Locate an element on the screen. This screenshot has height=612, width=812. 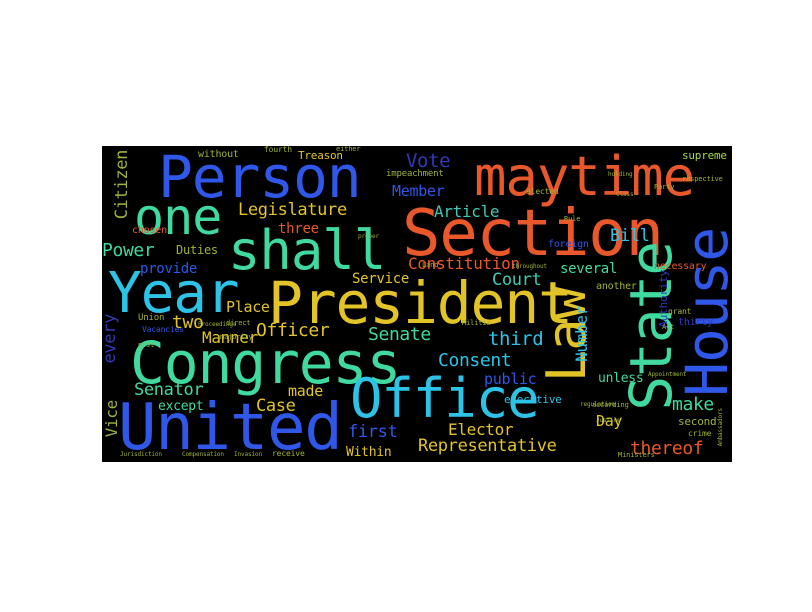
word-grant: grant is located at coordinates (680, 311).